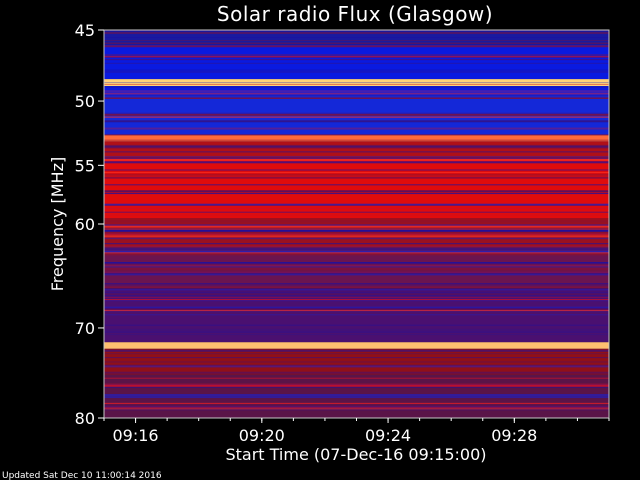 This screenshot has height=480, width=640. I want to click on x-tick-label: 09:20, so click(262, 435).